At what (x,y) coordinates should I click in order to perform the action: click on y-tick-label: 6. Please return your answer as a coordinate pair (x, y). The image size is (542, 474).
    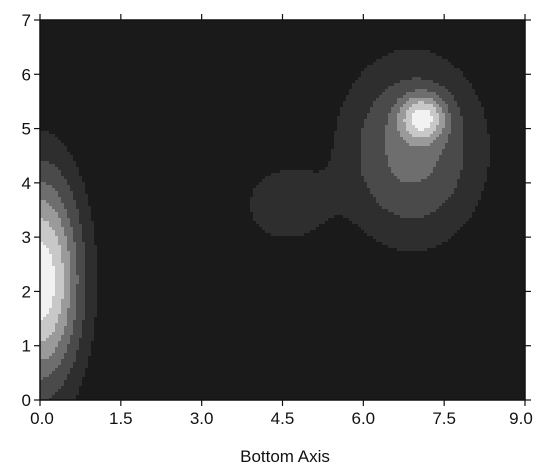
    Looking at the image, I should click on (26, 74).